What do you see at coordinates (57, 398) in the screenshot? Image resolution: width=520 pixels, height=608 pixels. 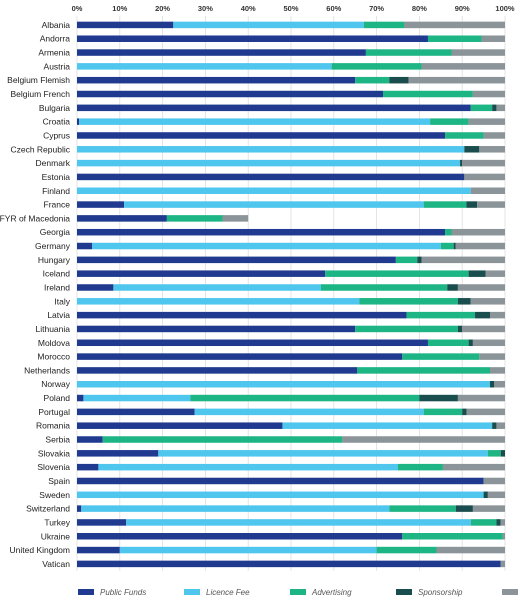 I see `category-label: Poland` at bounding box center [57, 398].